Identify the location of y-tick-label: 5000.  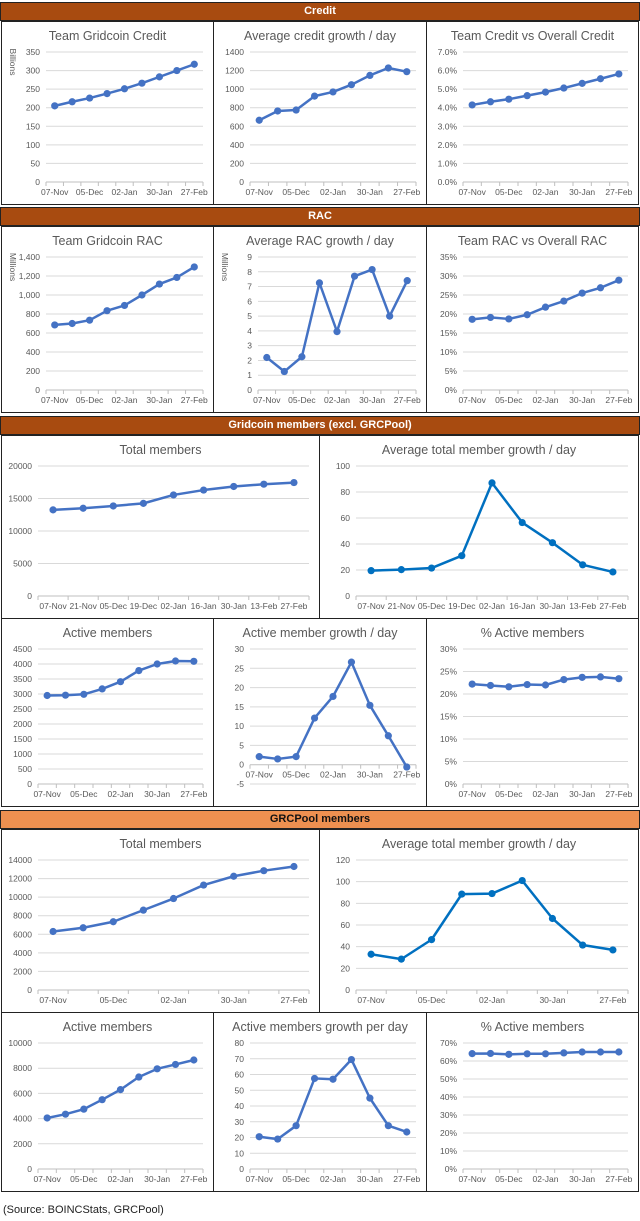
(22, 564).